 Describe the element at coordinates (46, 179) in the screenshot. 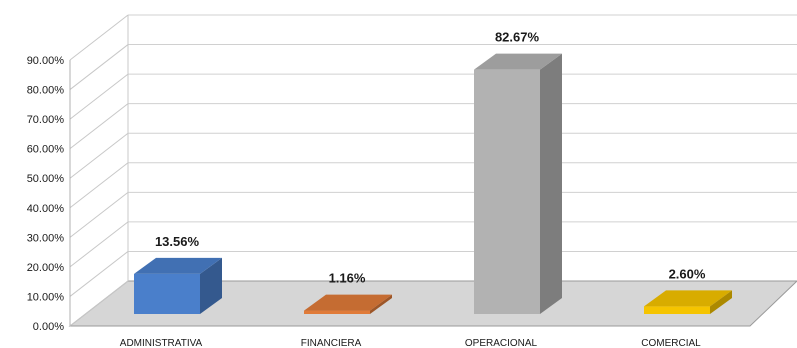

I see `y-tick-label: 50.00%` at that location.